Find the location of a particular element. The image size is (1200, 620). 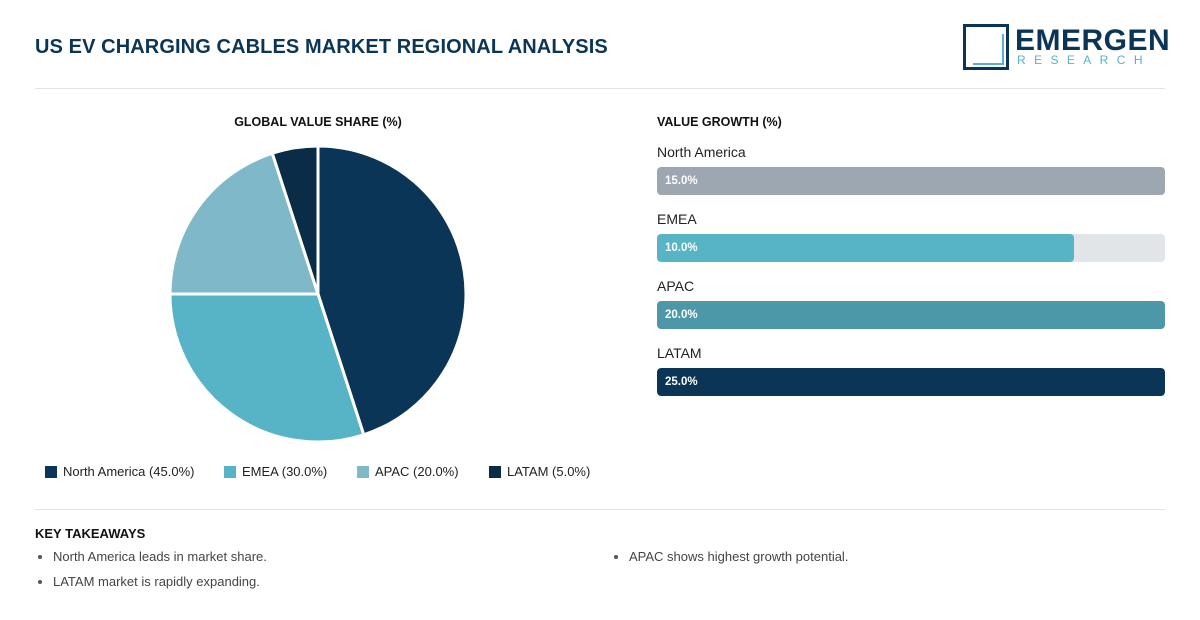

pie-chart is located at coordinates (318, 294).